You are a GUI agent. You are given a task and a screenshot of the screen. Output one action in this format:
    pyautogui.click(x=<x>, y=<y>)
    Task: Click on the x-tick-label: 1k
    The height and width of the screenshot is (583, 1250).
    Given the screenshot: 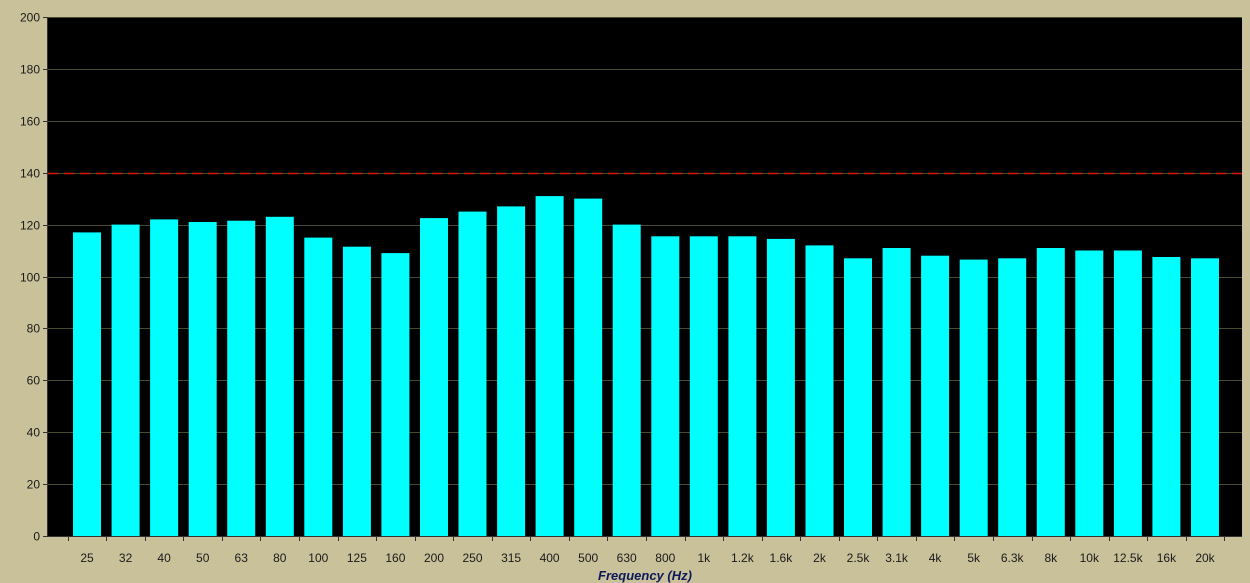 What is the action you would take?
    pyautogui.click(x=704, y=558)
    